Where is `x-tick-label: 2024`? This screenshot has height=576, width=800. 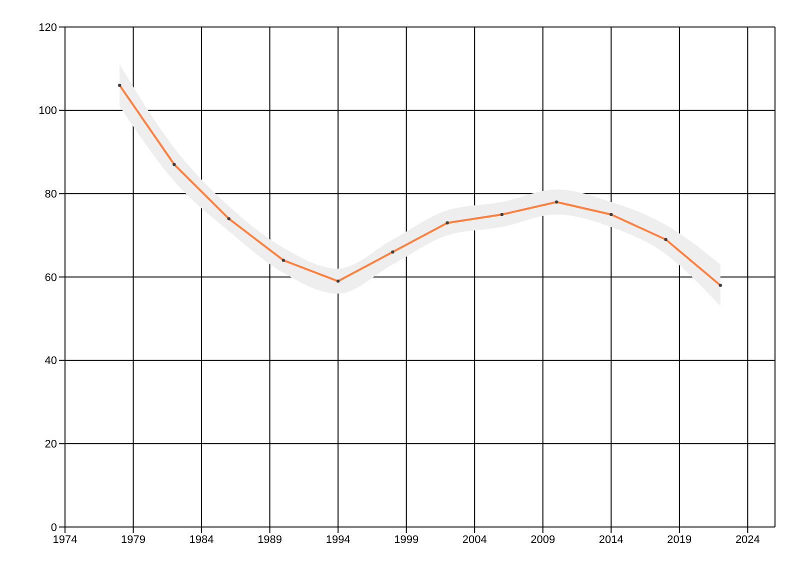
x-tick-label: 2024 is located at coordinates (747, 540).